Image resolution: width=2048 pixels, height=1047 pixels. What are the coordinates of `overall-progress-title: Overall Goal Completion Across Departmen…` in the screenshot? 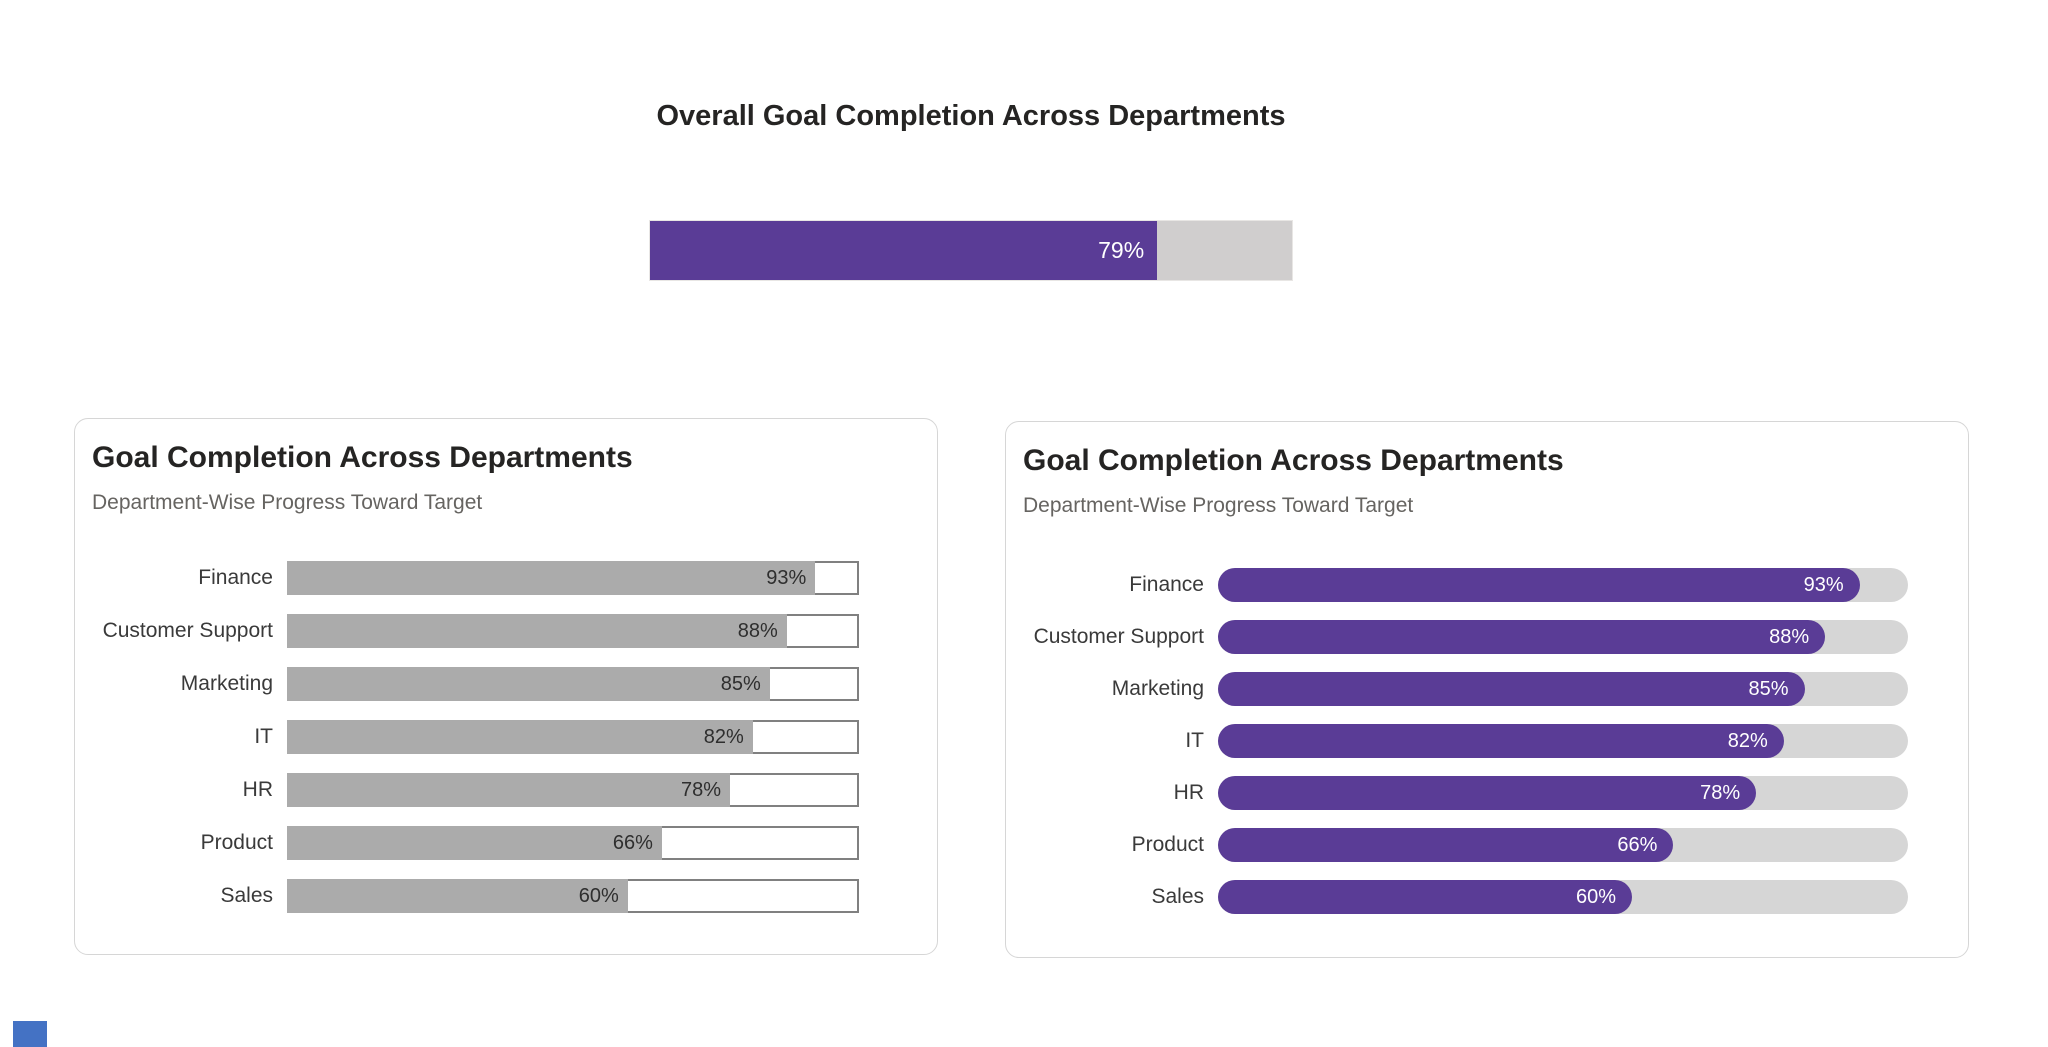 It's located at (971, 116).